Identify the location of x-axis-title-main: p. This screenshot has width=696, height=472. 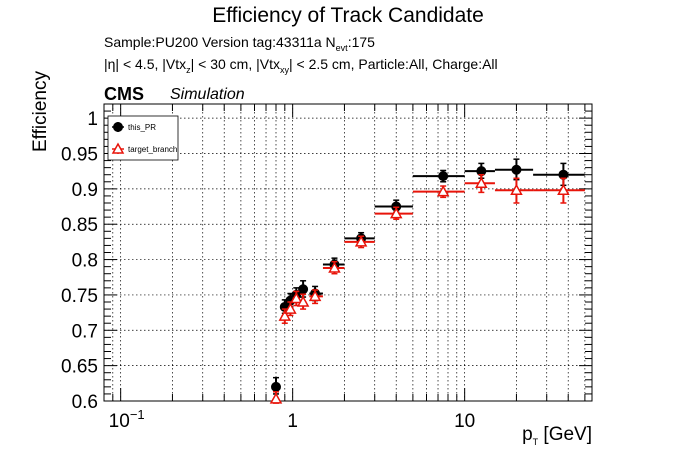
(527, 434).